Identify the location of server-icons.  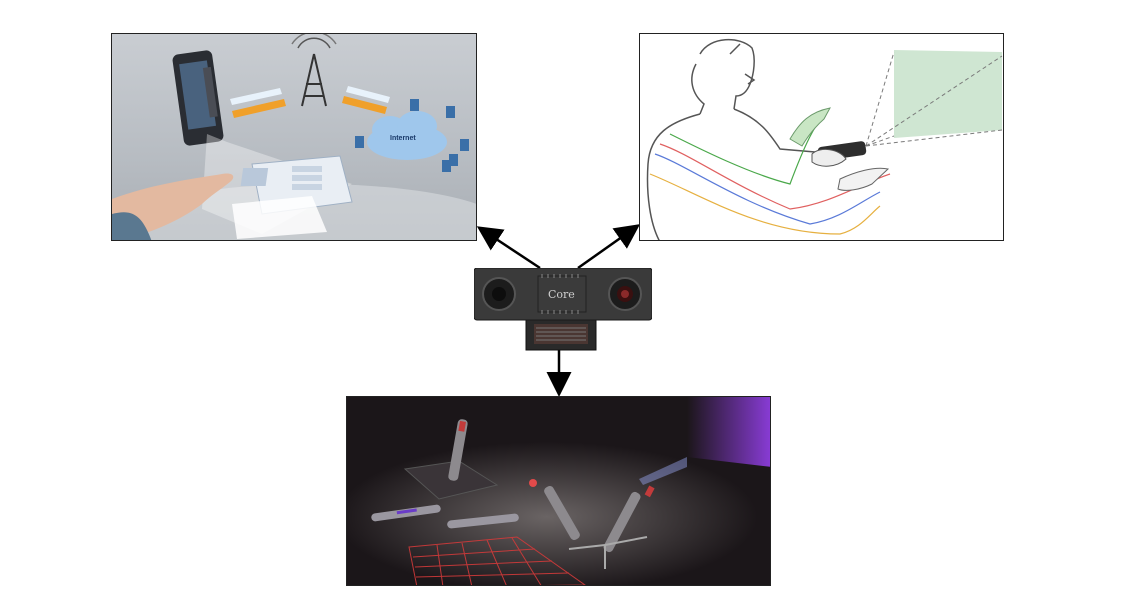
(412, 135).